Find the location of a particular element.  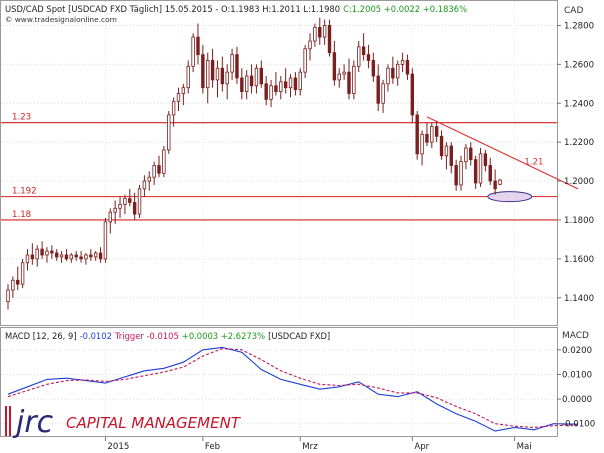

instrument-label: [USDCAD FXD] is located at coordinates (299, 336).